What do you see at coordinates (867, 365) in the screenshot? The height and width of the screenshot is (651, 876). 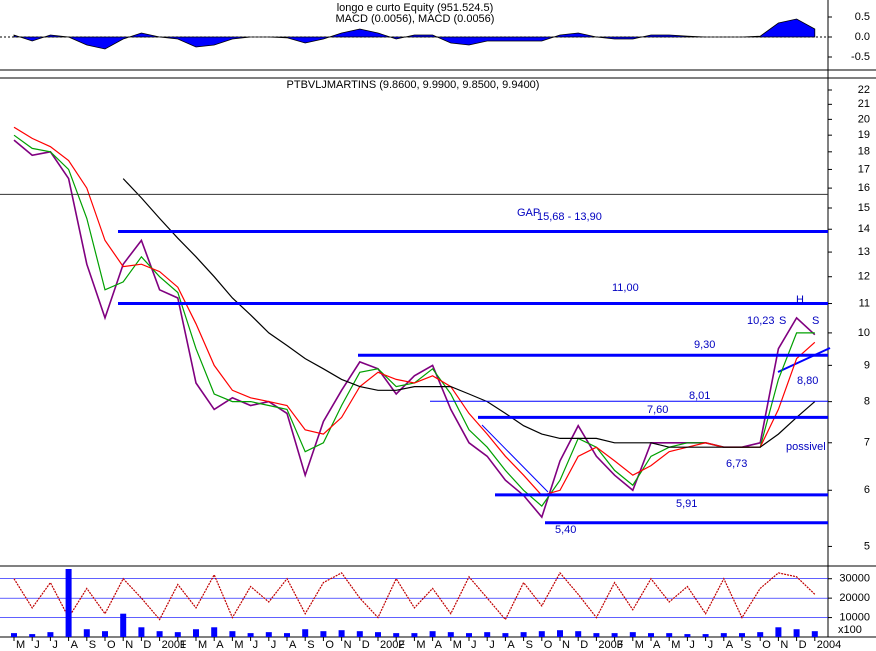 I see `y-tick-label: 9` at bounding box center [867, 365].